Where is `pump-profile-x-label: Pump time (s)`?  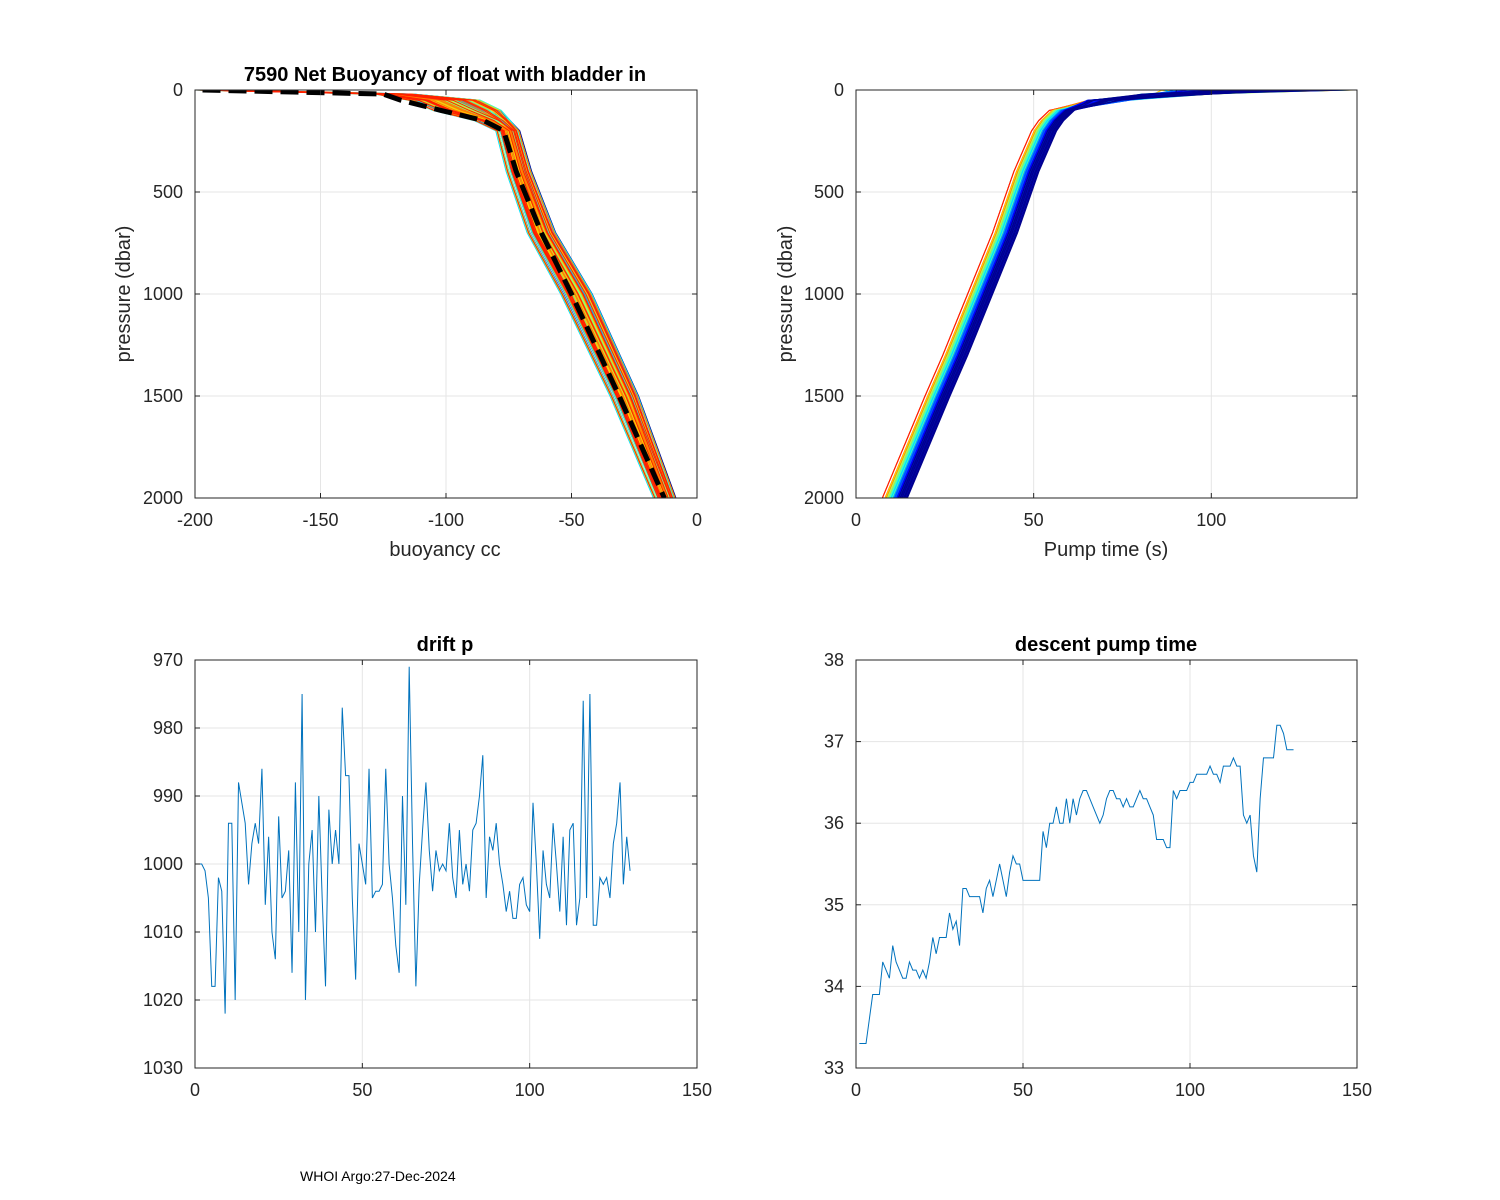 pump-profile-x-label: Pump time (s) is located at coordinates (1106, 550).